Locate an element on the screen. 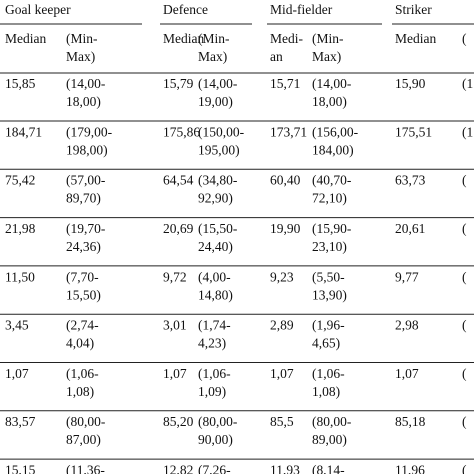  cell-text: 15,90 is located at coordinates (410, 83).